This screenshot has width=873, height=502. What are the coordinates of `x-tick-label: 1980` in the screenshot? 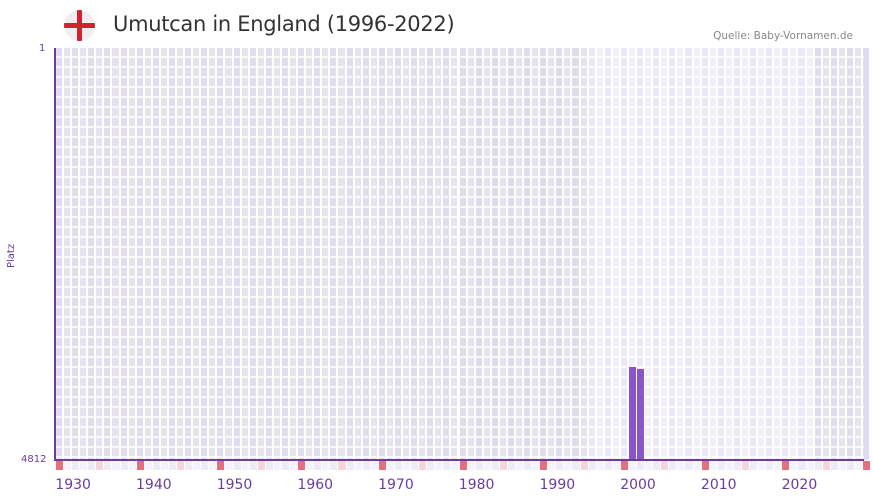 It's located at (476, 485).